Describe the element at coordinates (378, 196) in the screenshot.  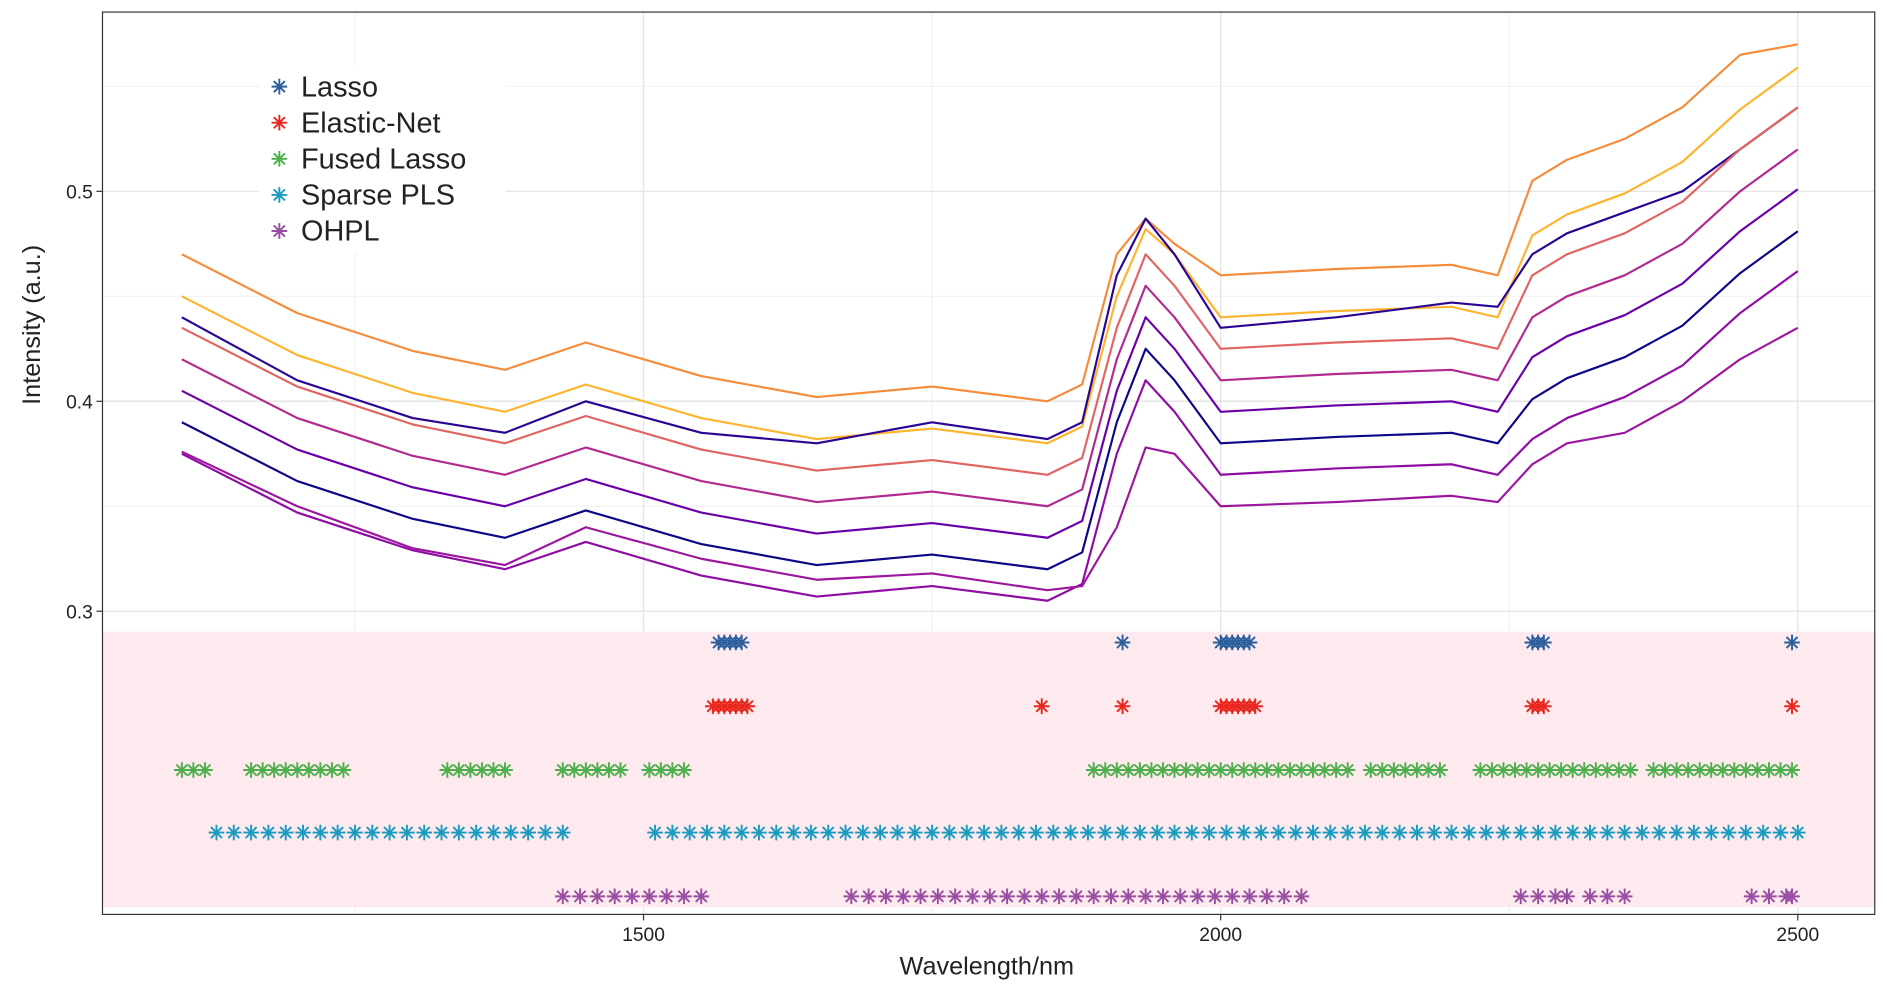
I see `legend-label: Sparse PLS` at that location.